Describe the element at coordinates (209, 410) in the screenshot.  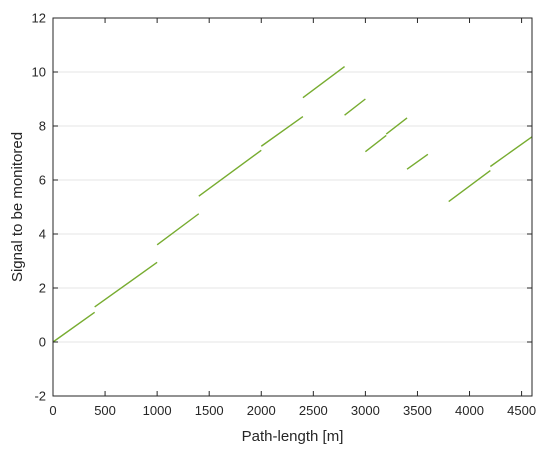
I see `x-tick-label-3: 1500` at that location.